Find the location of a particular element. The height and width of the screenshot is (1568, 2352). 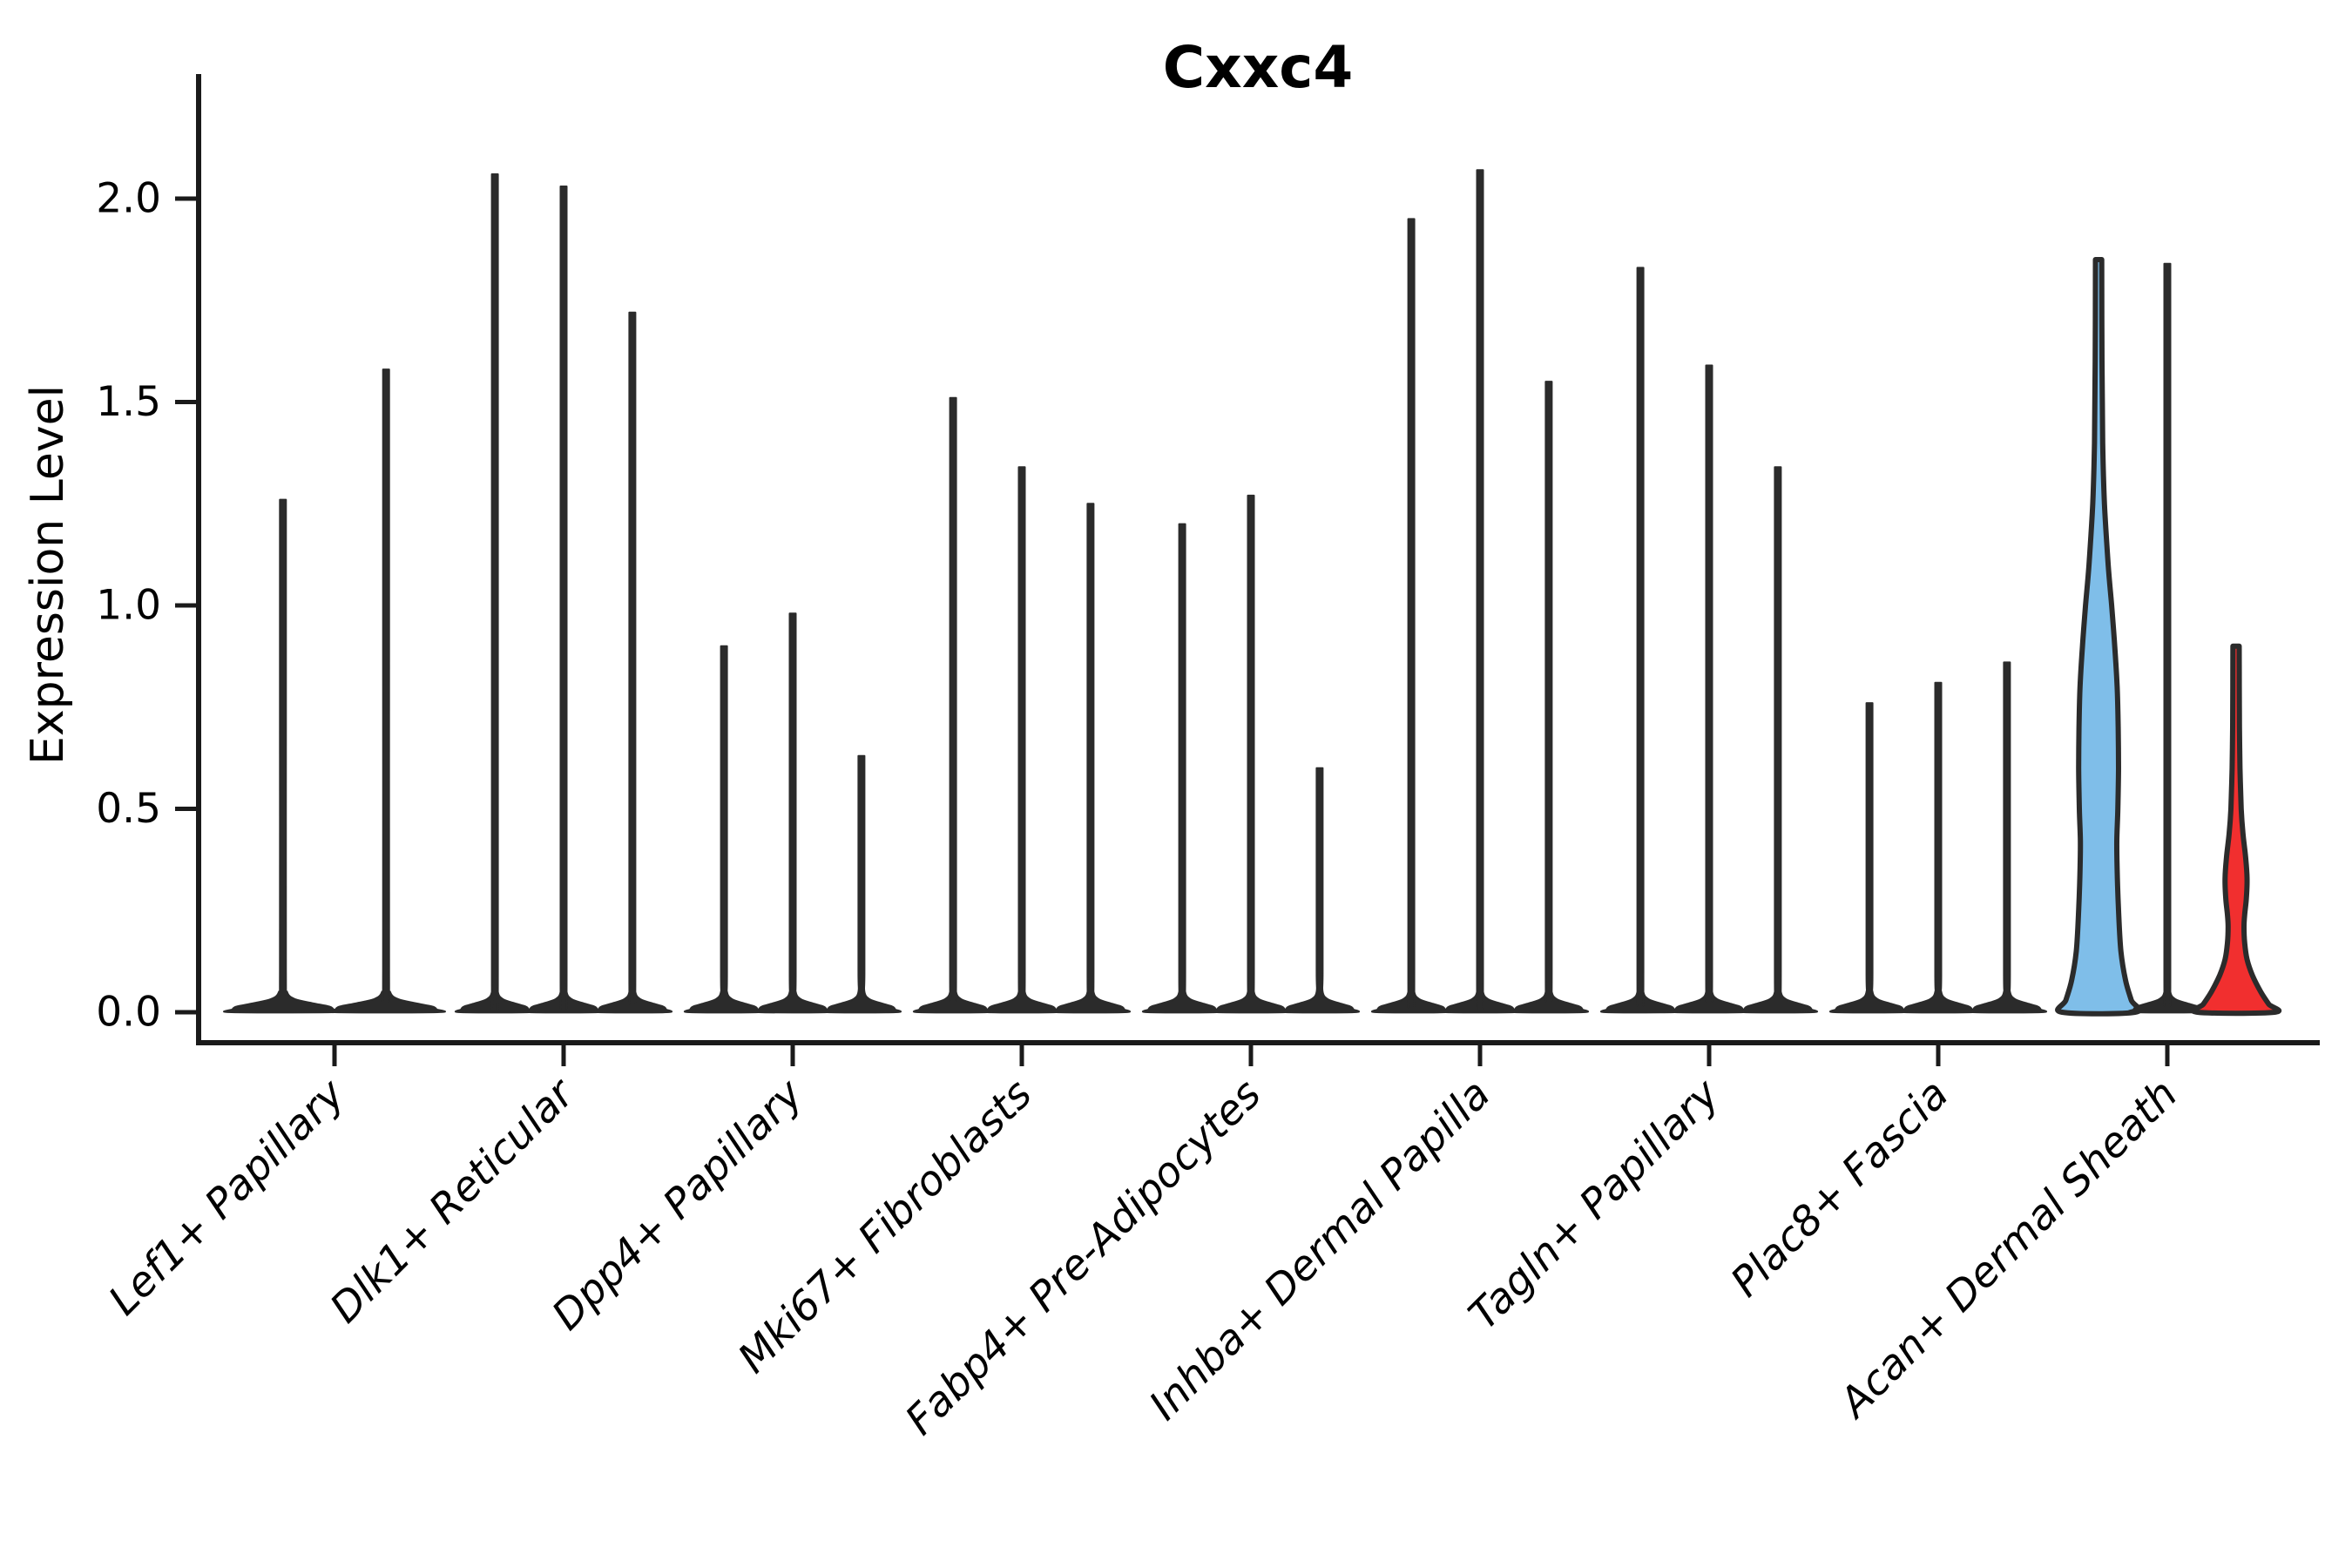

chart-title: Cxxc4 is located at coordinates (1258, 67).